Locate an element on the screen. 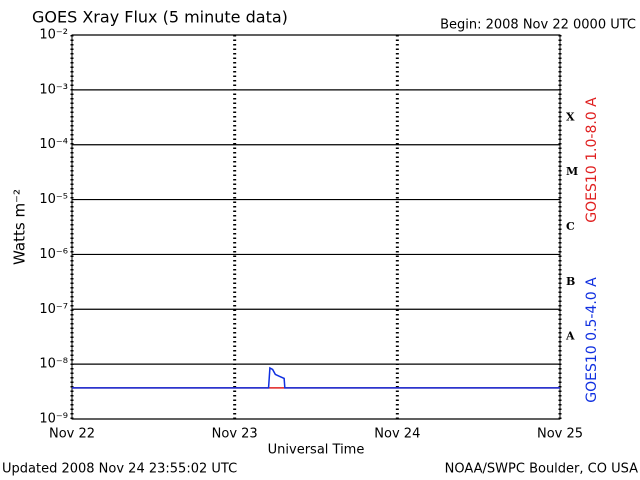 The image size is (640, 480). x-tick-label: Nov 23 is located at coordinates (235, 434).